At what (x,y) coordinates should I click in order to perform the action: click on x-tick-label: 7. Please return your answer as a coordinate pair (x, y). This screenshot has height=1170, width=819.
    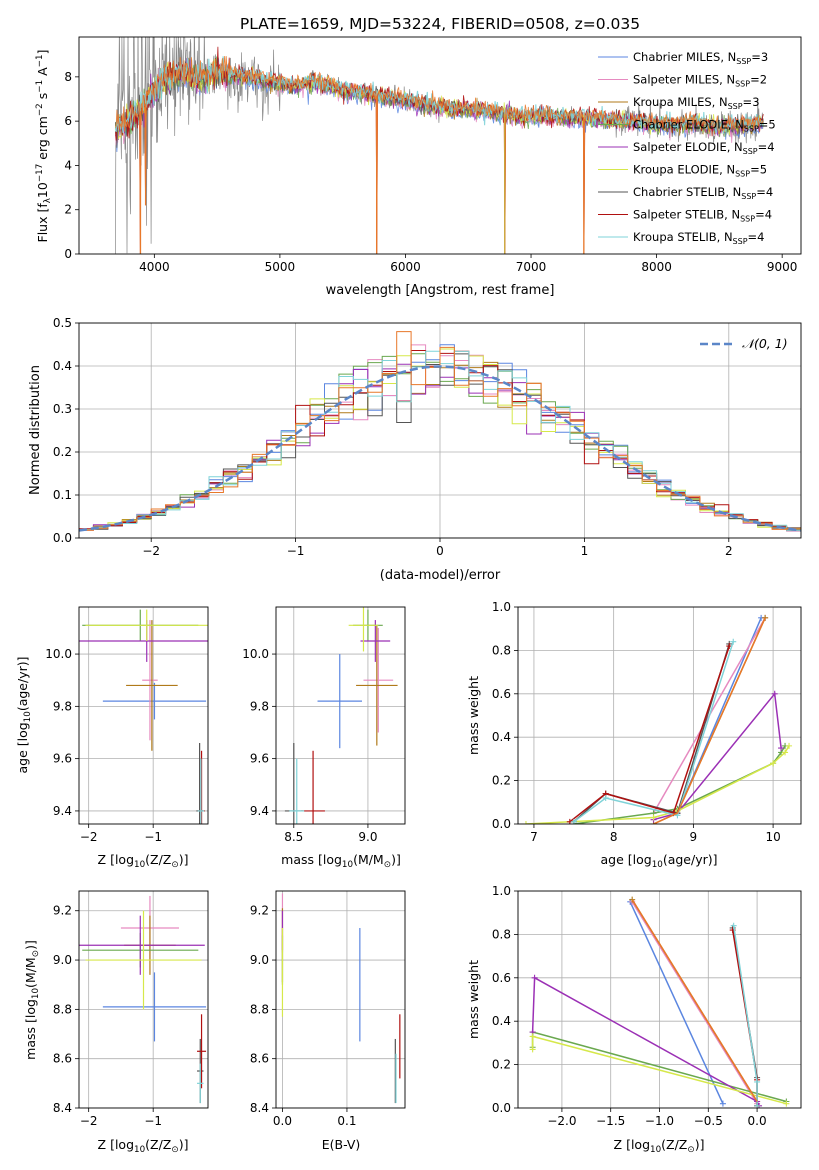
    Looking at the image, I should click on (534, 837).